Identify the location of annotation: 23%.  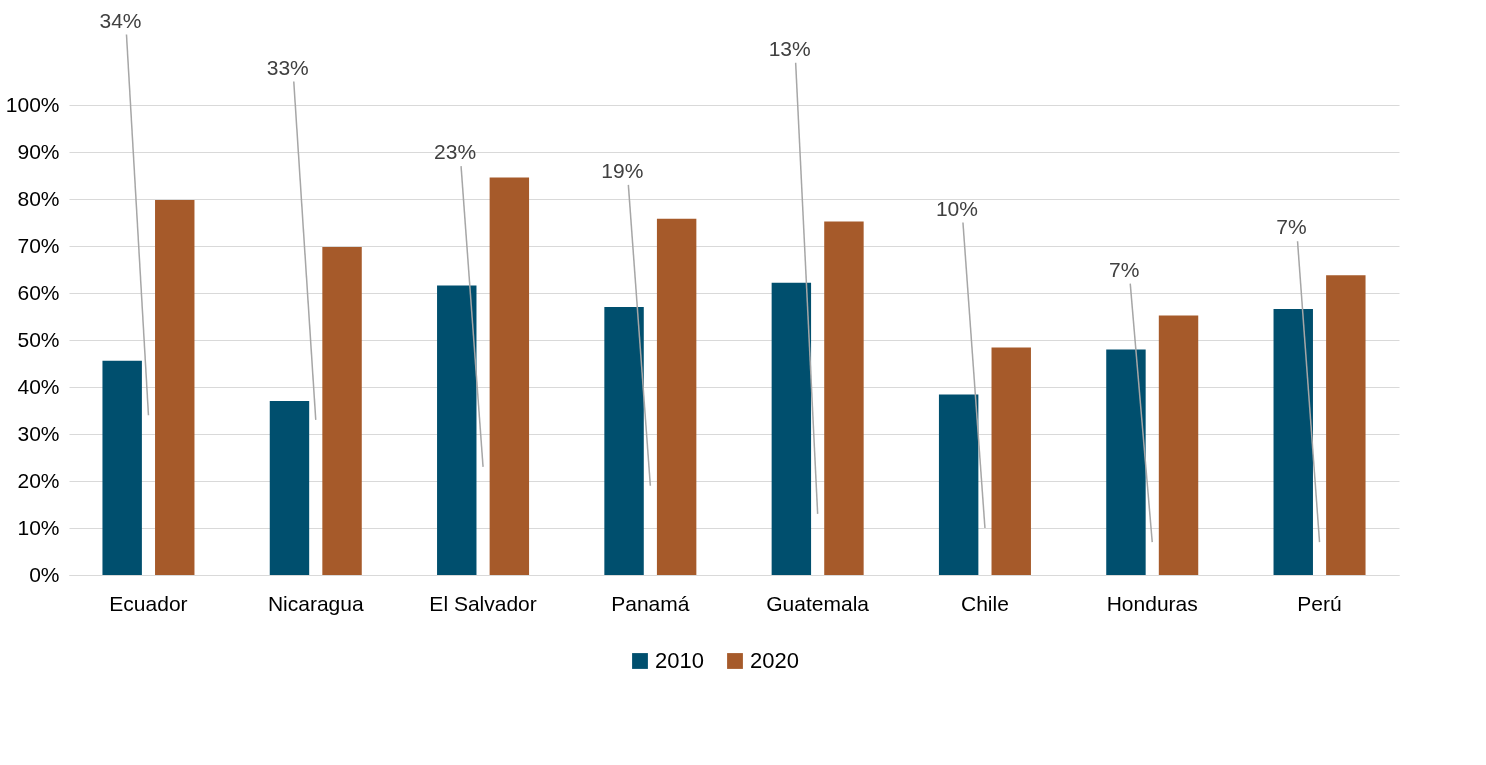
(455, 152).